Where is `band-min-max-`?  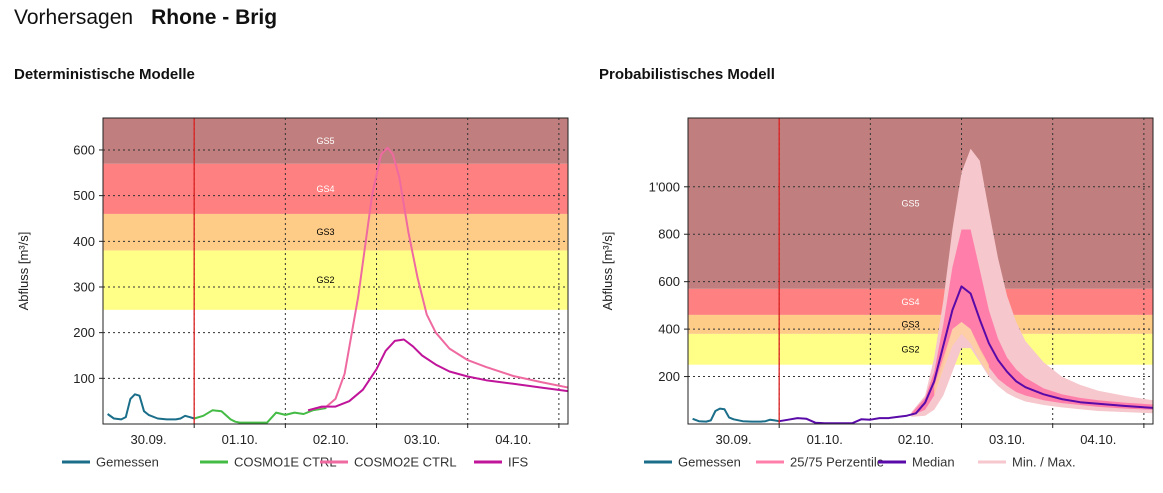
band-min-max- is located at coordinates (1032, 282).